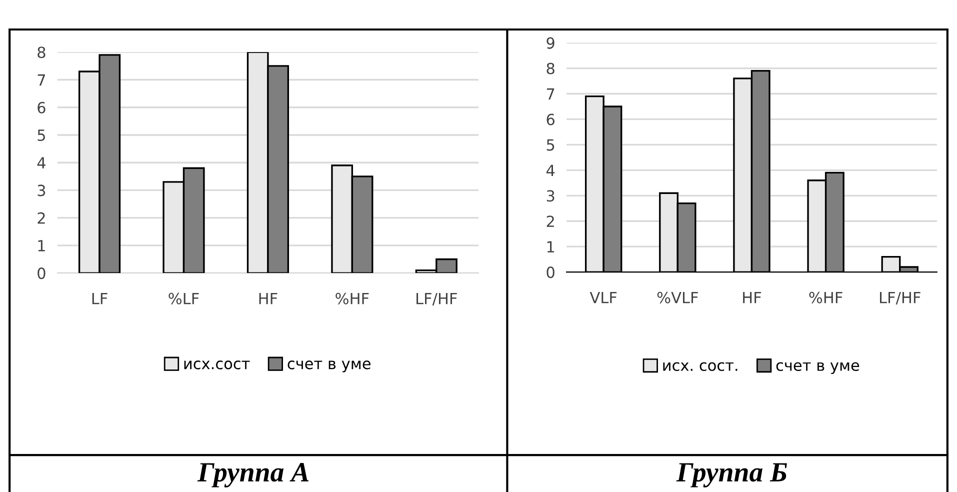 Image resolution: width=957 pixels, height=492 pixels. I want to click on y-tick-label: 9, so click(550, 43).